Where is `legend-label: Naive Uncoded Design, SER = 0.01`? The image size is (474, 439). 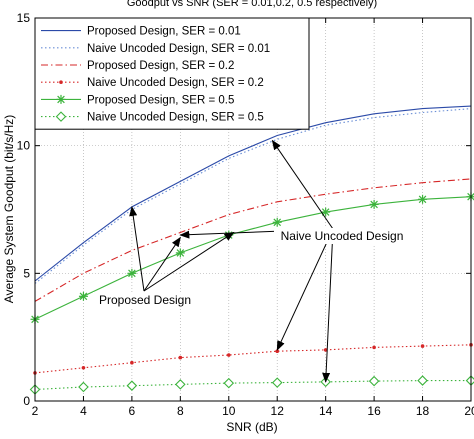
legend-label: Naive Uncoded Design, SER = 0.01 is located at coordinates (178, 49).